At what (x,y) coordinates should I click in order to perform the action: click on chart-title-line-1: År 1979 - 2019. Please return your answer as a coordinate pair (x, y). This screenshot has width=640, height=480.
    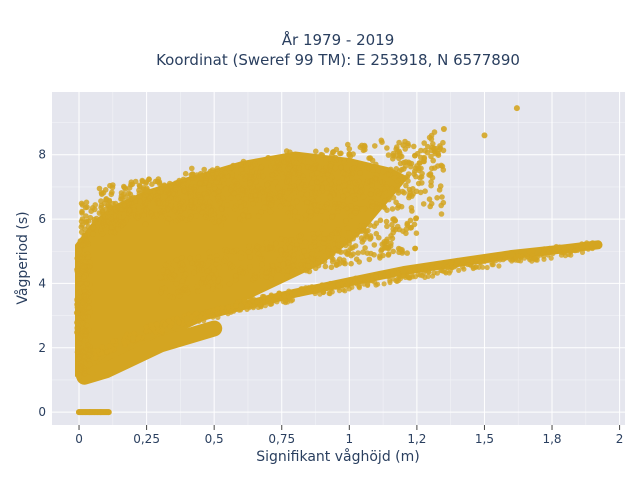
    Looking at the image, I should click on (338, 39).